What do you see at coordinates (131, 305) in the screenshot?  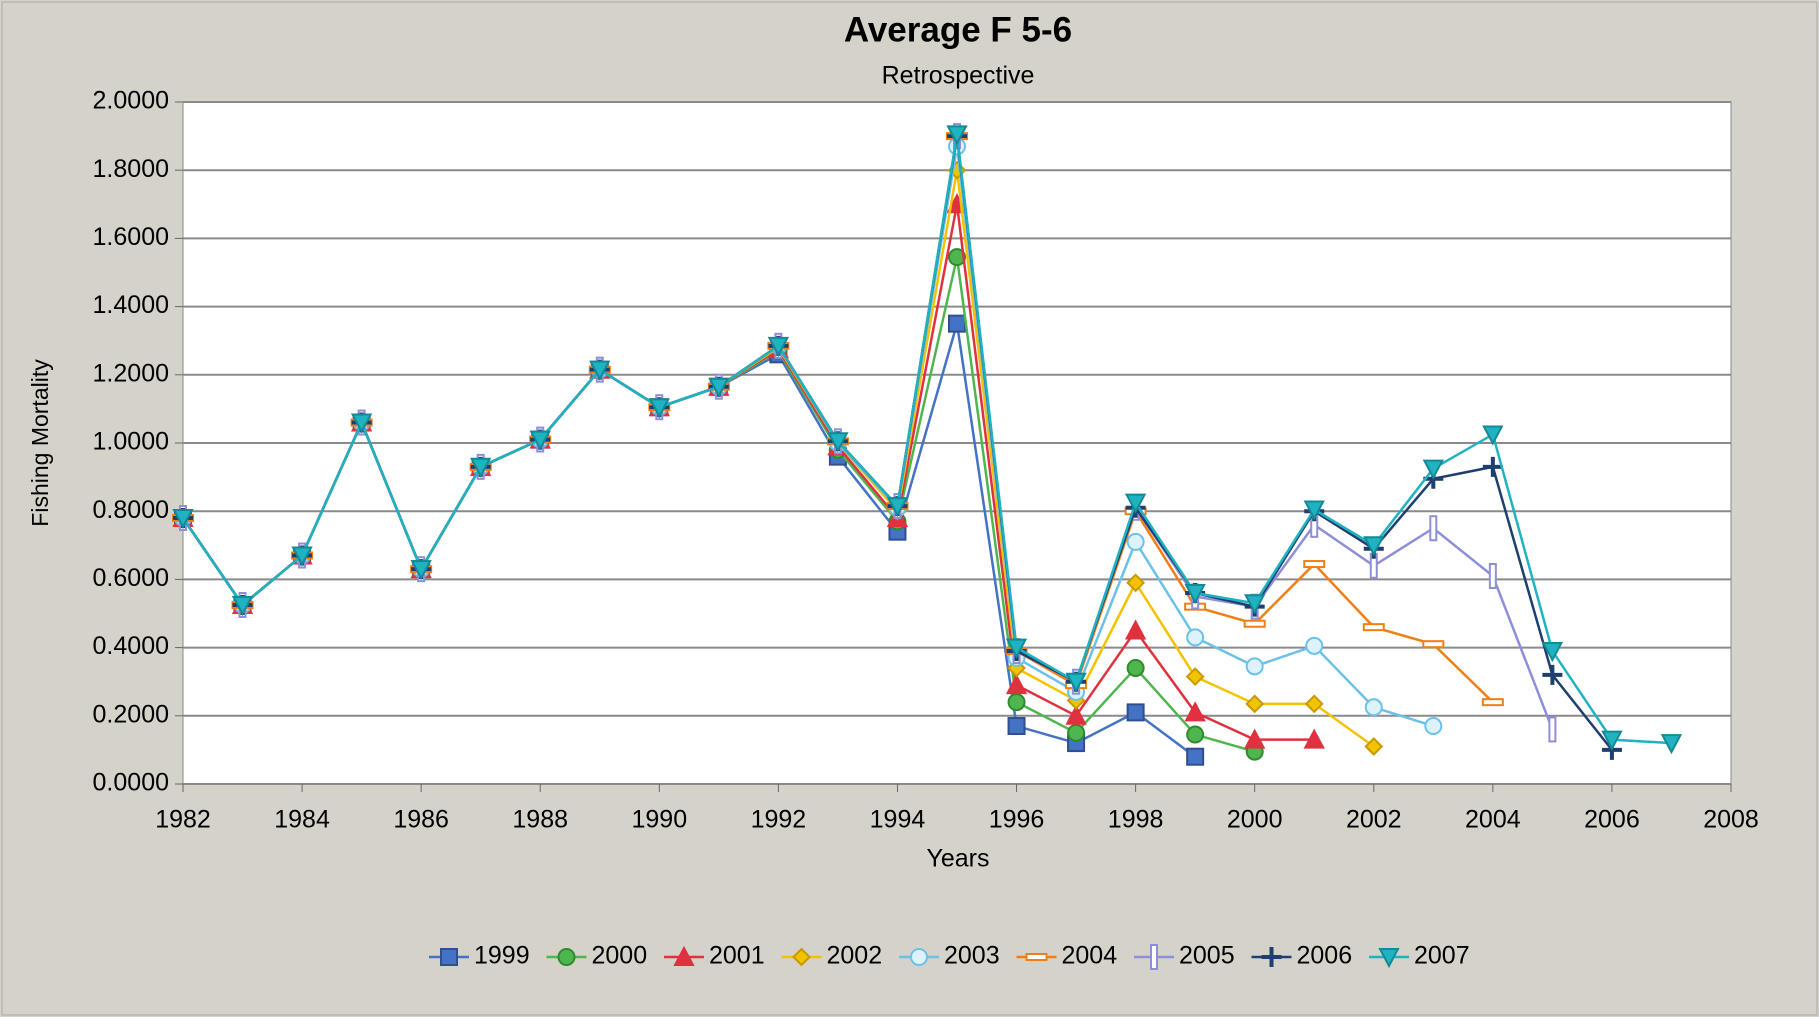 I see `y-tick-label: 1.4000` at bounding box center [131, 305].